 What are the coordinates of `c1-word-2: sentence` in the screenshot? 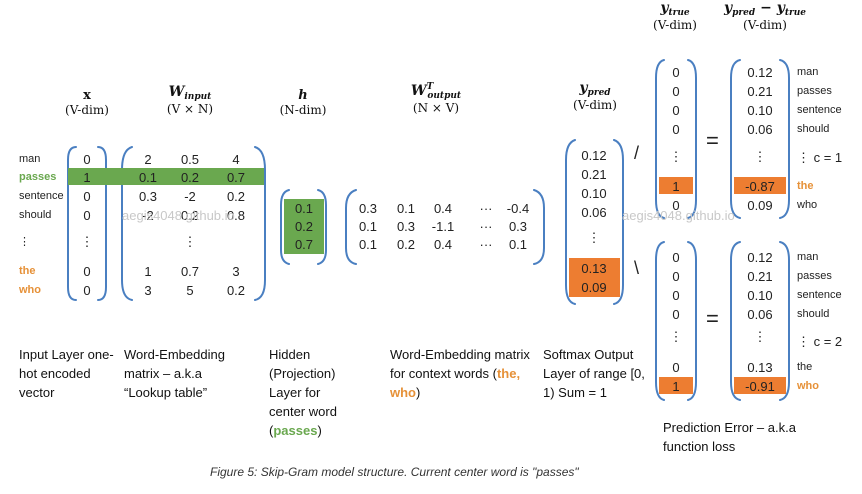 It's located at (819, 110).